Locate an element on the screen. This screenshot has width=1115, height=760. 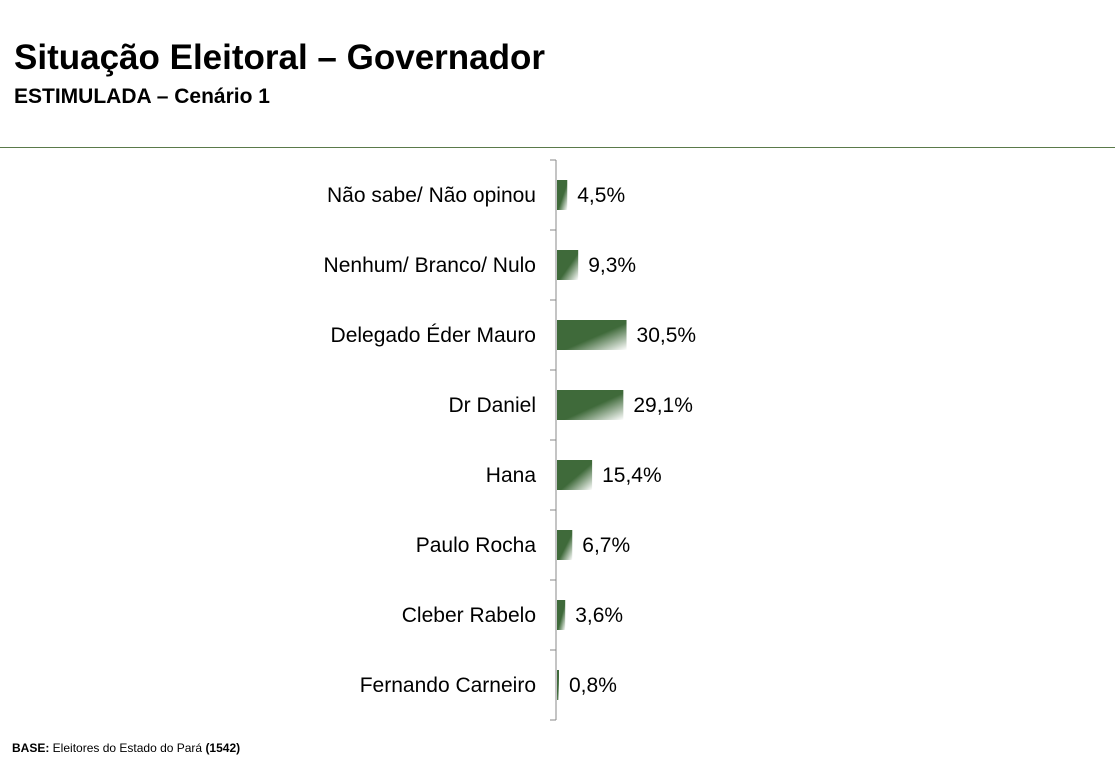
data-label: 29,1% is located at coordinates (663, 405).